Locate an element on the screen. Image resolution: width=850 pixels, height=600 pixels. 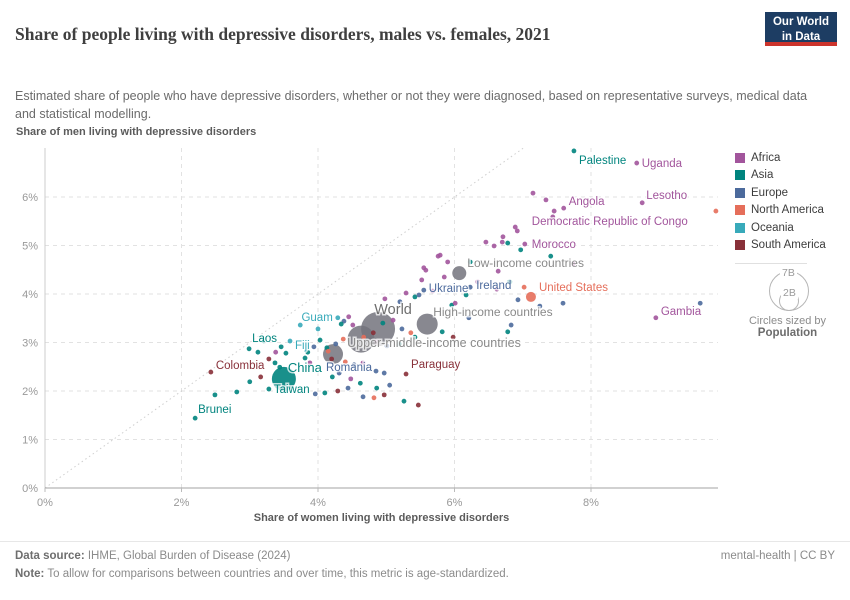
entity-label-brunei: Brunei is located at coordinates (215, 410).